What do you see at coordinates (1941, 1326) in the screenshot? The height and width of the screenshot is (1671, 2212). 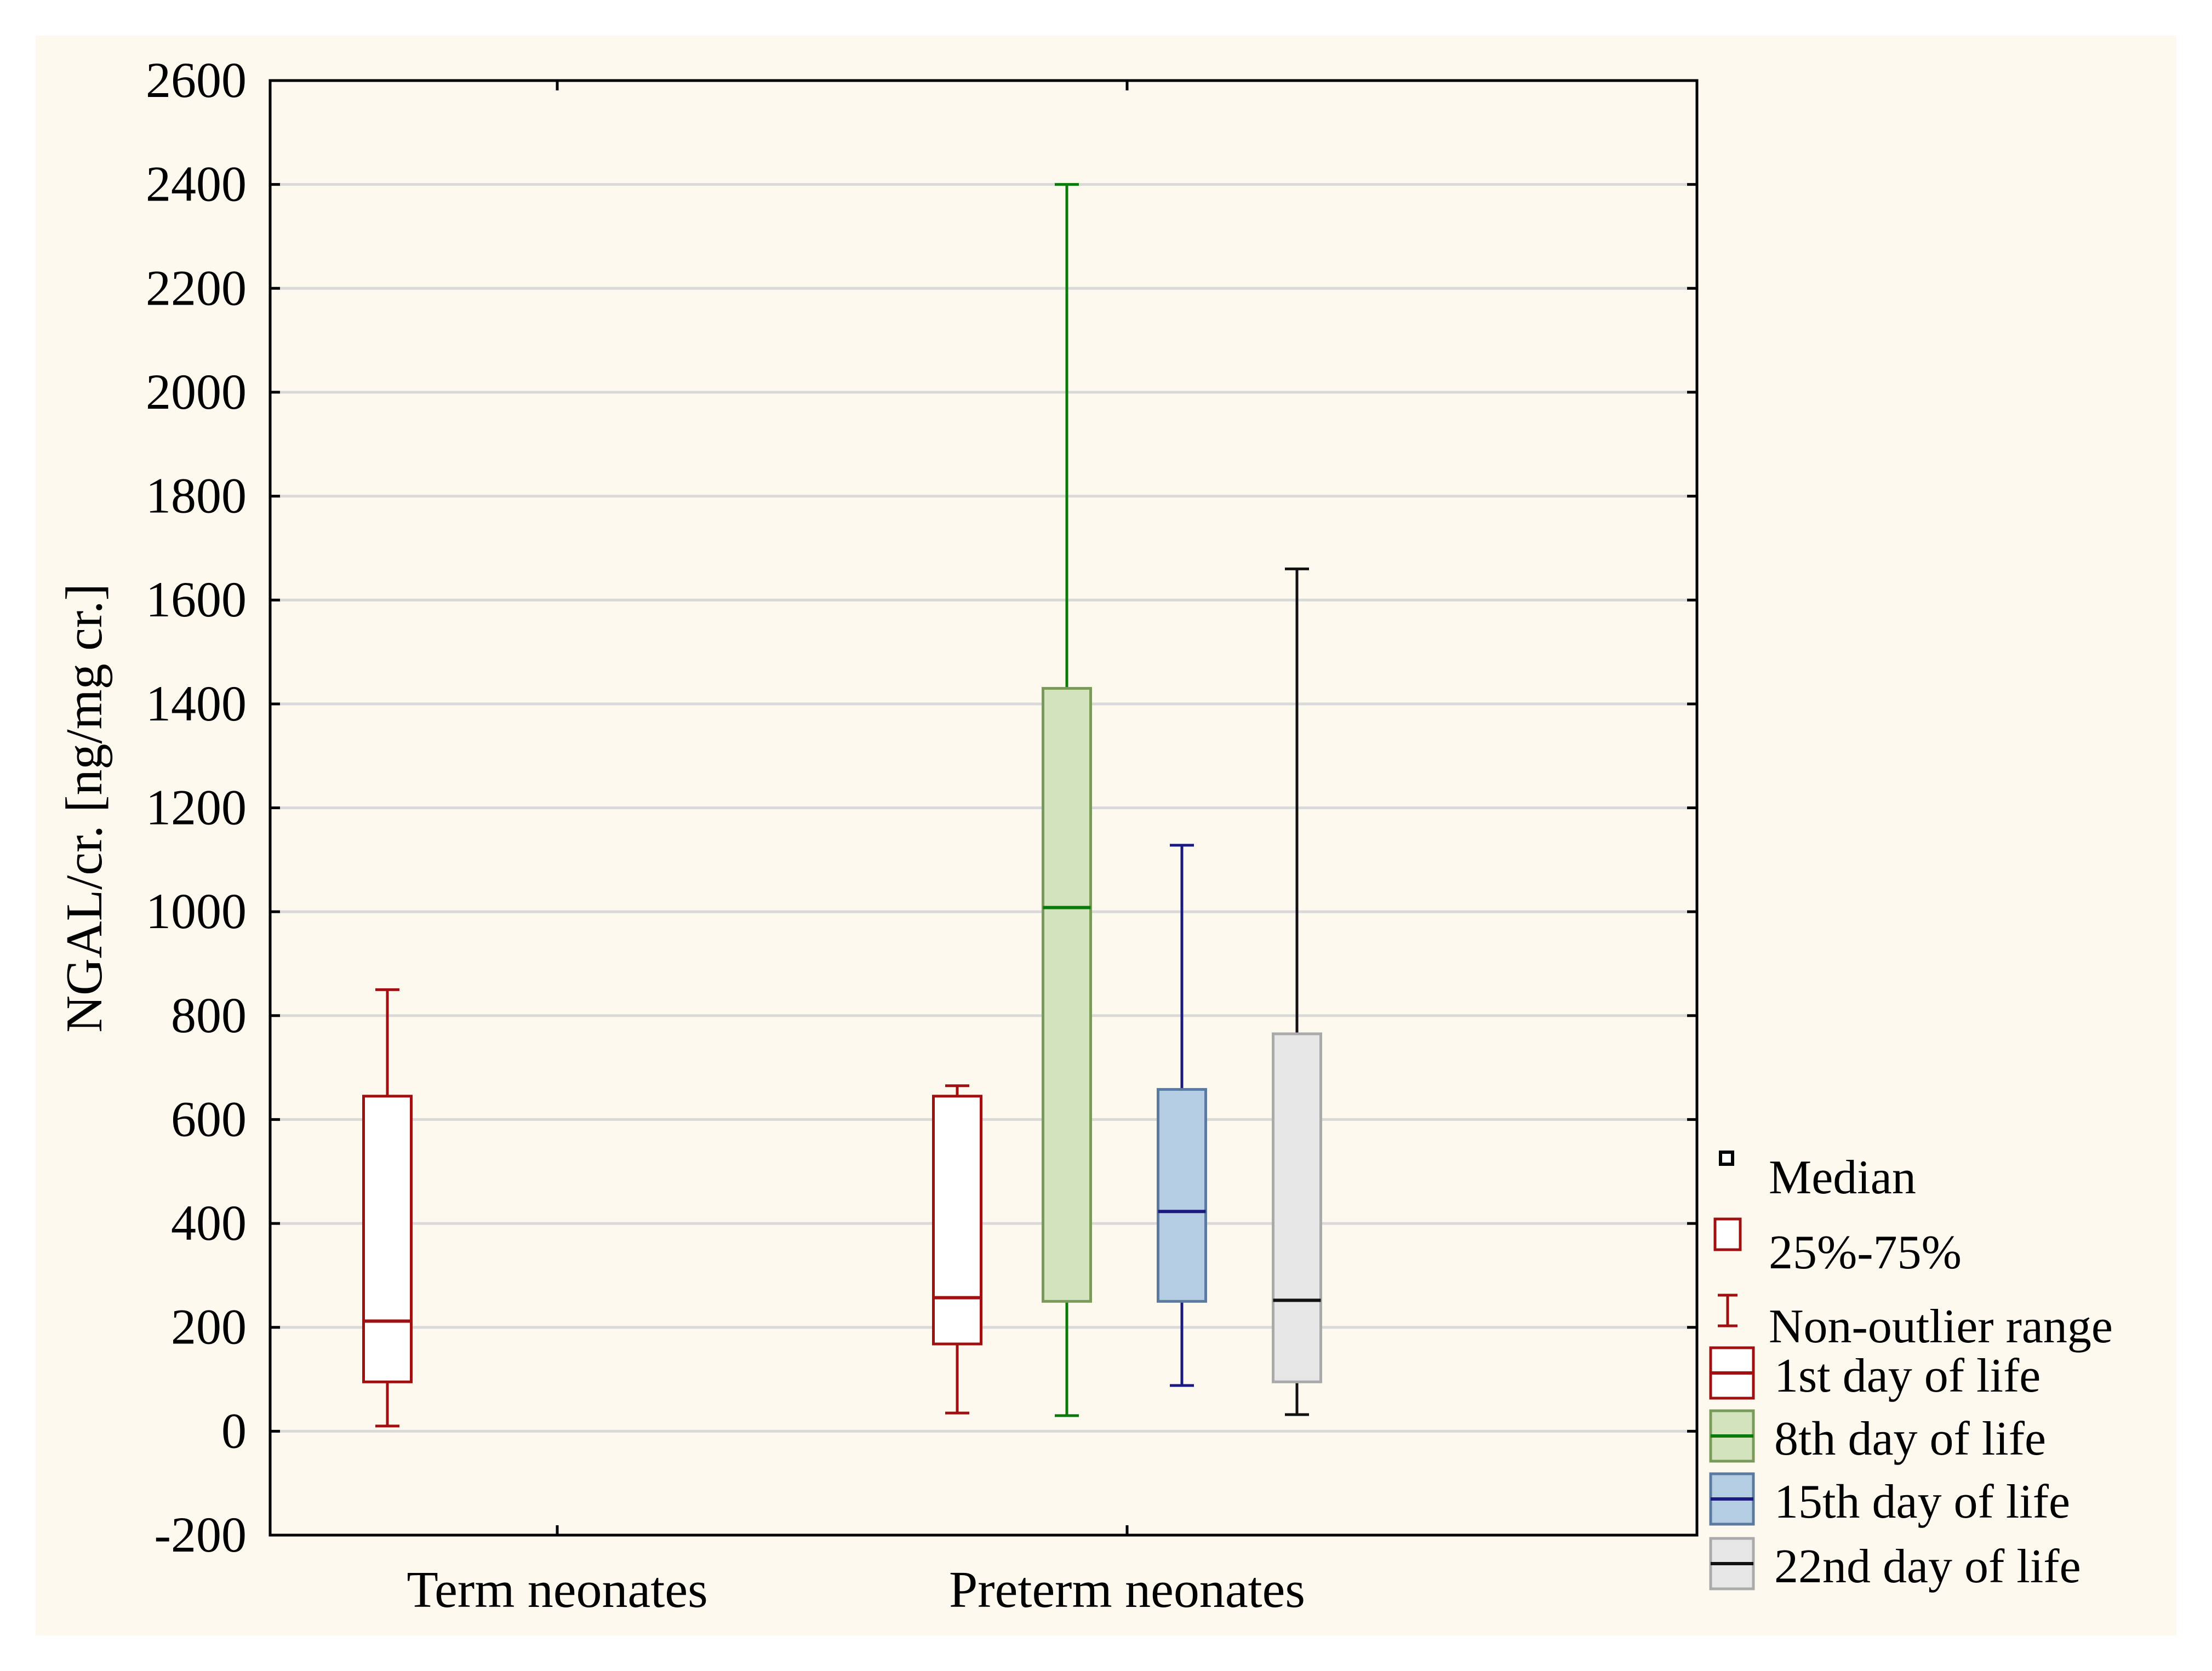 I see `legend-whisker-label: Non-outlier range` at bounding box center [1941, 1326].